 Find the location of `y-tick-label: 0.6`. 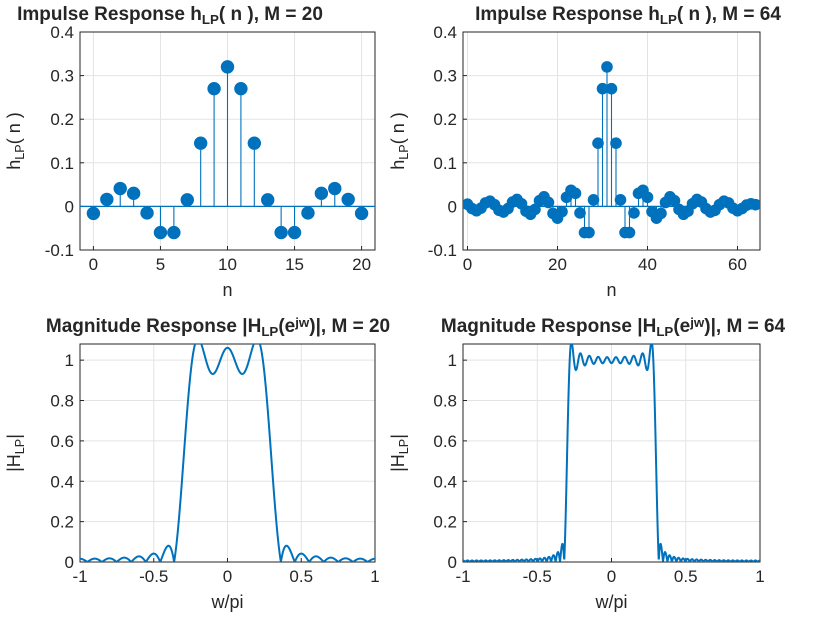

y-tick-label: 0.6 is located at coordinates (445, 441).